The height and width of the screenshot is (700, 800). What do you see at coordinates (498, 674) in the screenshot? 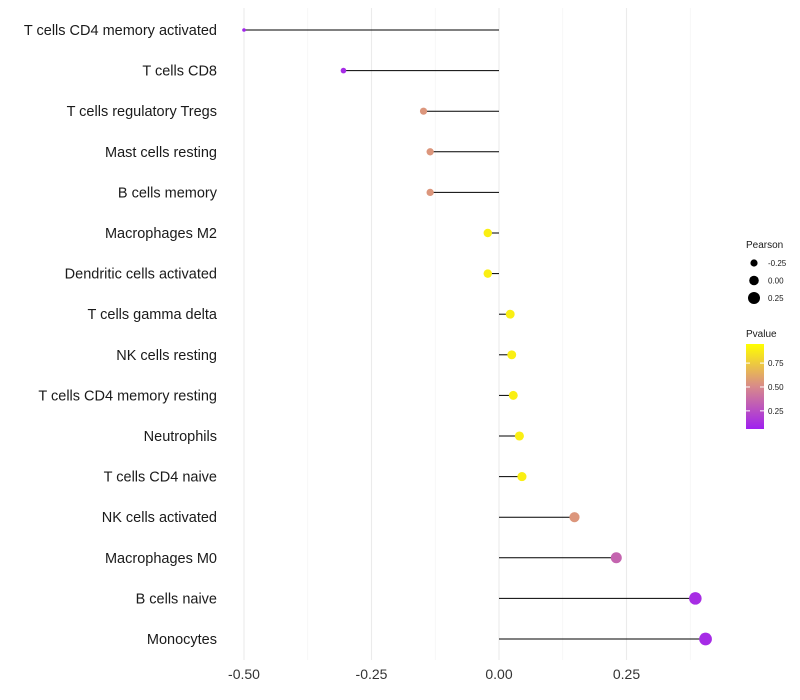
I see `x-tick-label: 0.00` at bounding box center [498, 674].